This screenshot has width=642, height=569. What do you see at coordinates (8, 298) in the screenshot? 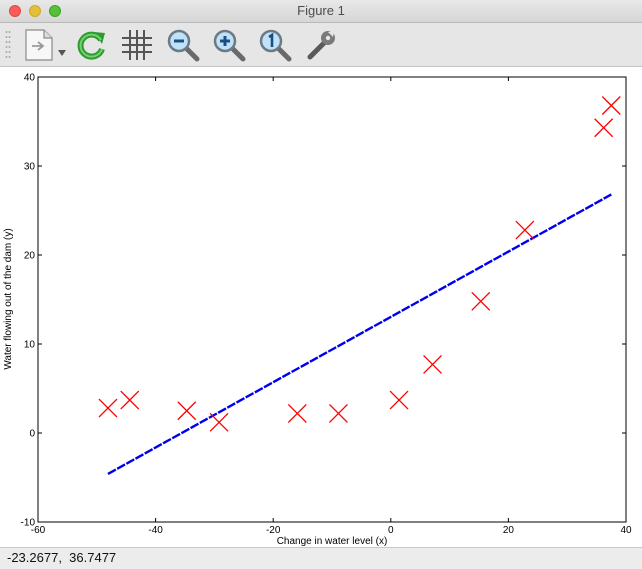
I see `y-axis-label: Water flowing out of the dam (y)` at bounding box center [8, 298].